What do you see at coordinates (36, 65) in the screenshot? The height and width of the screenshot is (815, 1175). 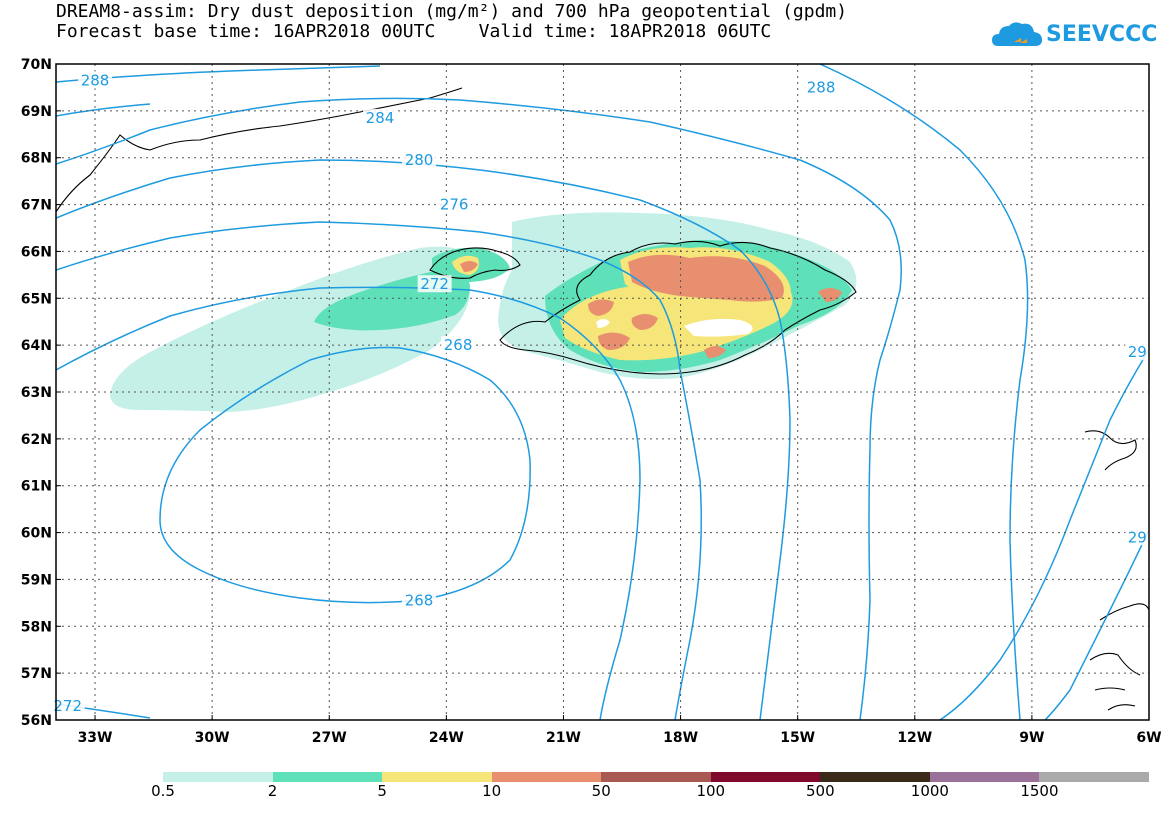 I see `lat-label: 70N` at bounding box center [36, 65].